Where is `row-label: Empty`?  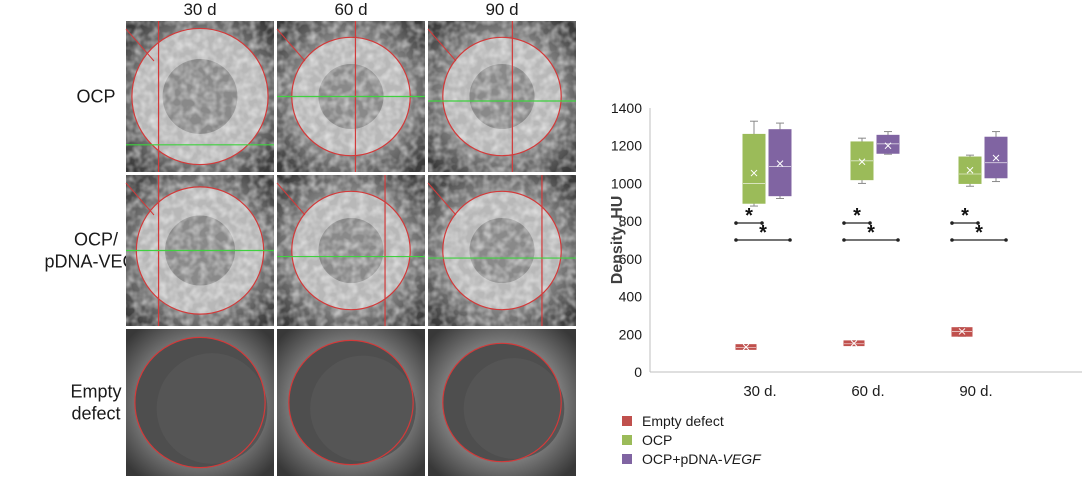 row-label: Empty is located at coordinates (95, 392).